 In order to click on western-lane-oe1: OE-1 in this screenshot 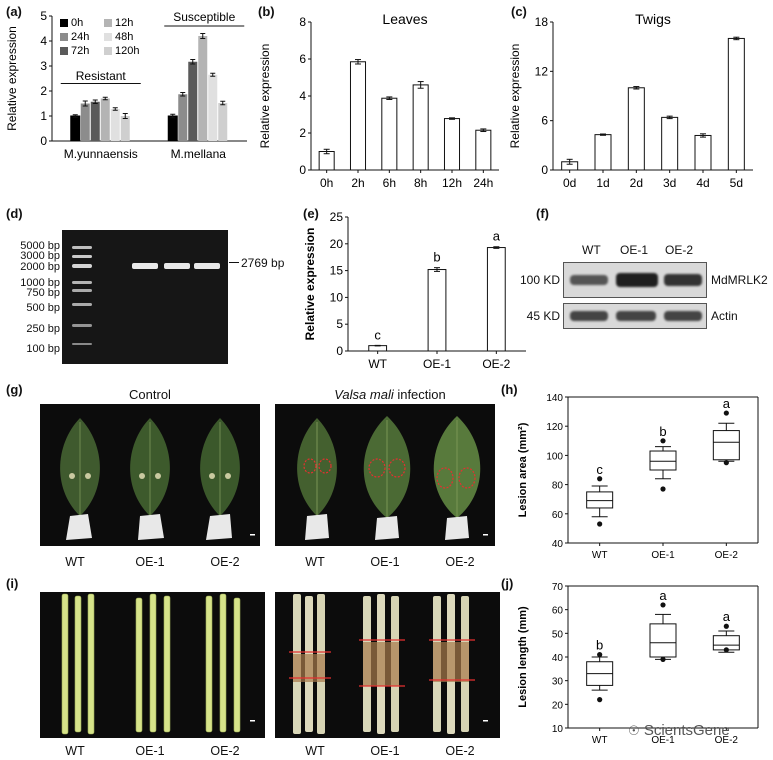, I will do `click(634, 250)`.